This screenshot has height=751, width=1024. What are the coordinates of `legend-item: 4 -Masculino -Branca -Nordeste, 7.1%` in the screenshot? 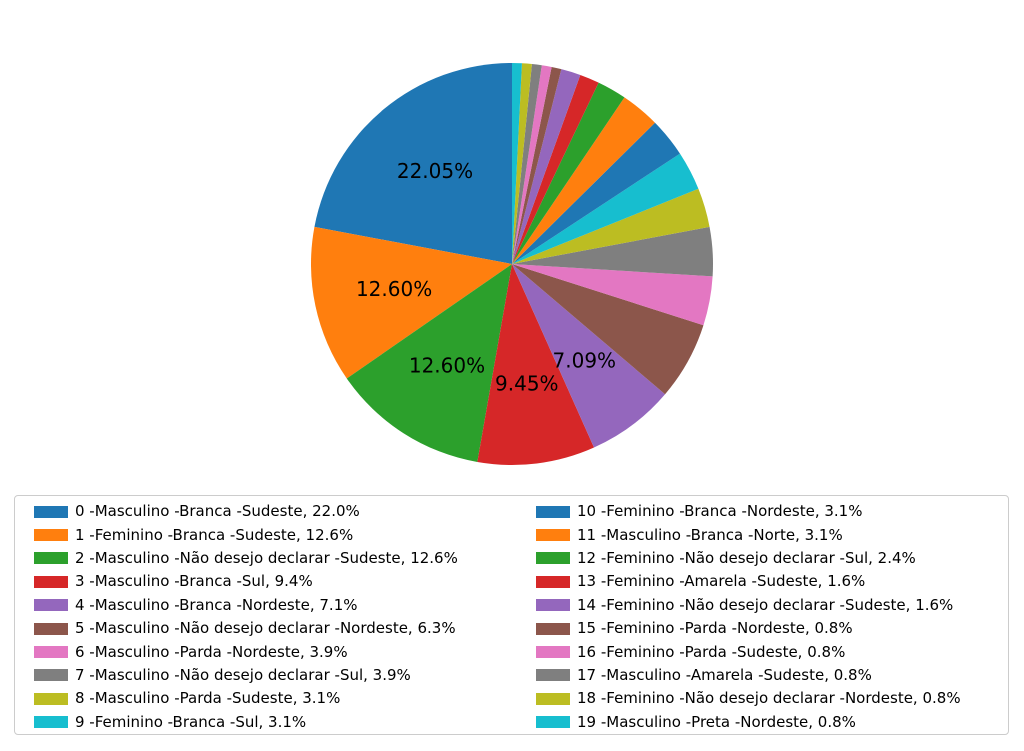 It's located at (285, 605).